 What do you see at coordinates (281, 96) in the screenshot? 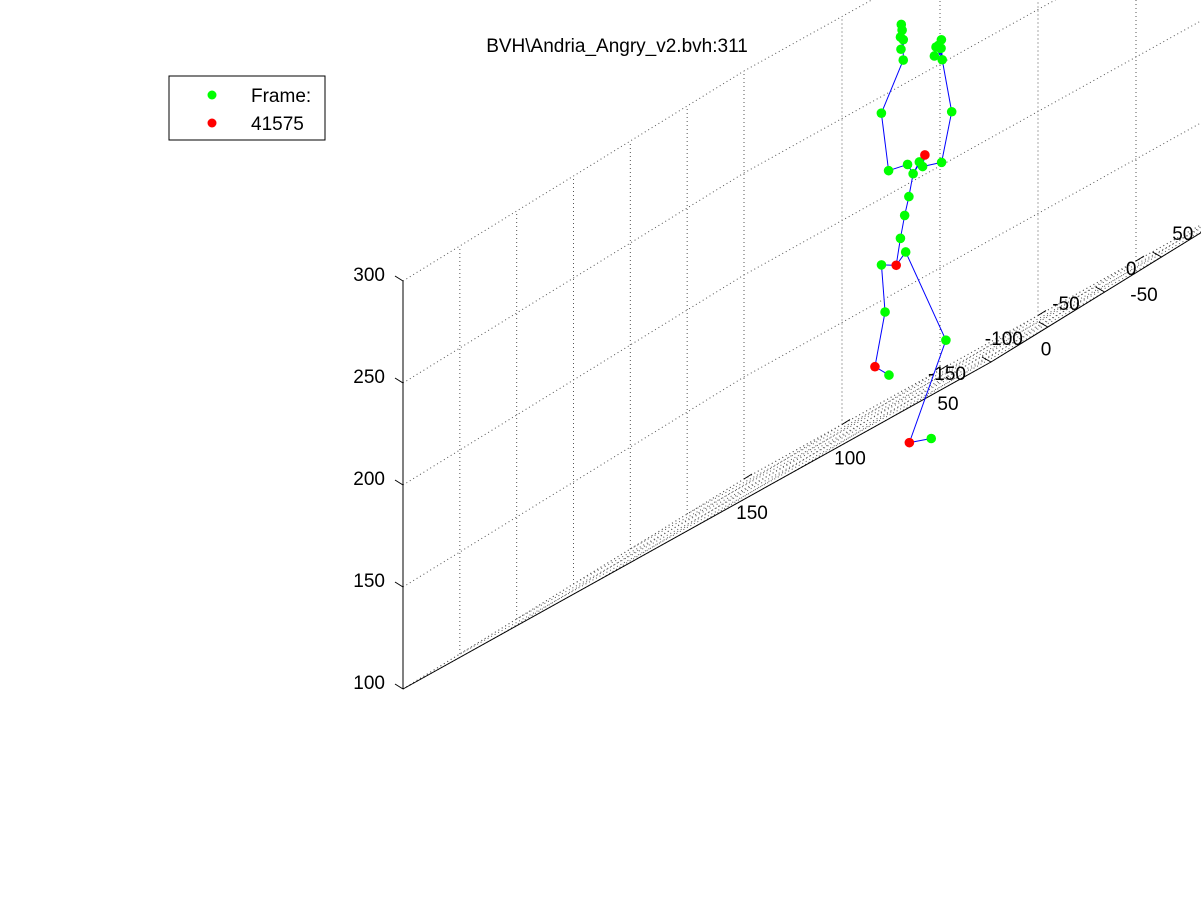
I see `legend-label-frame: Frame:` at bounding box center [281, 96].